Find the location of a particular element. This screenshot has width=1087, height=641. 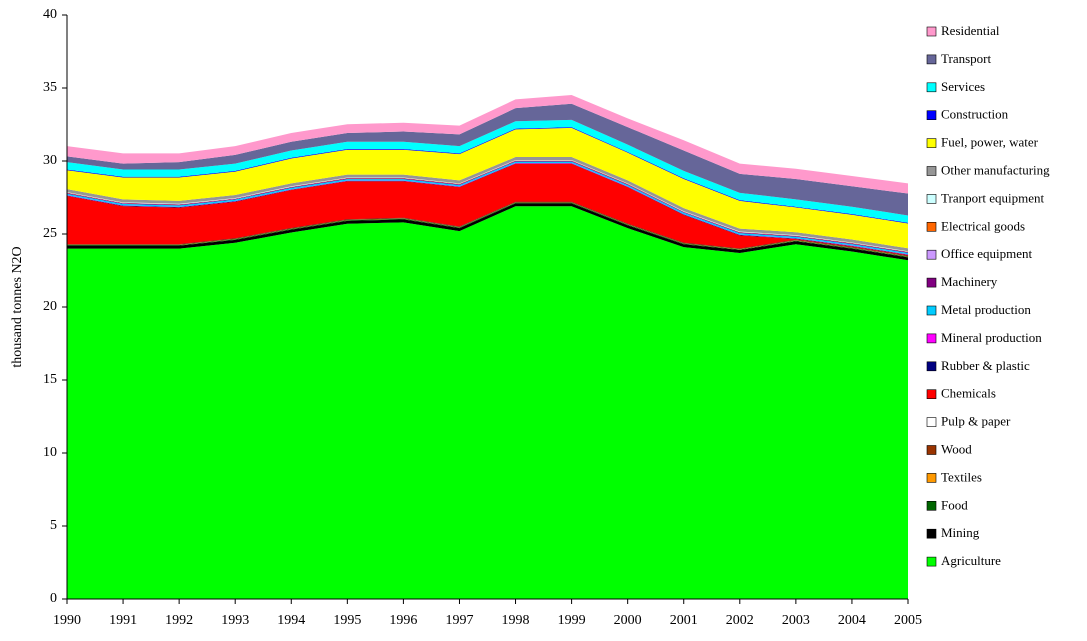

legend-label: Wood is located at coordinates (956, 448).